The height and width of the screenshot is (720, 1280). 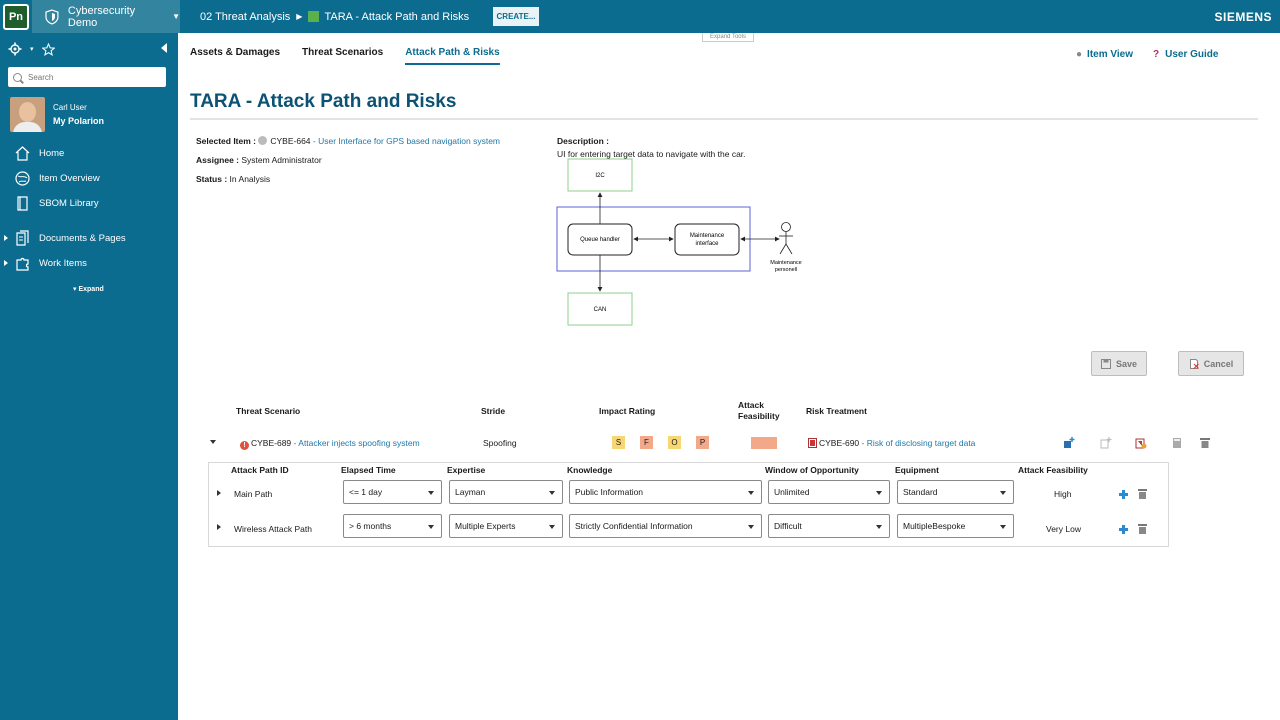 What do you see at coordinates (600, 175) in the screenshot?
I see `i2c-node` at bounding box center [600, 175].